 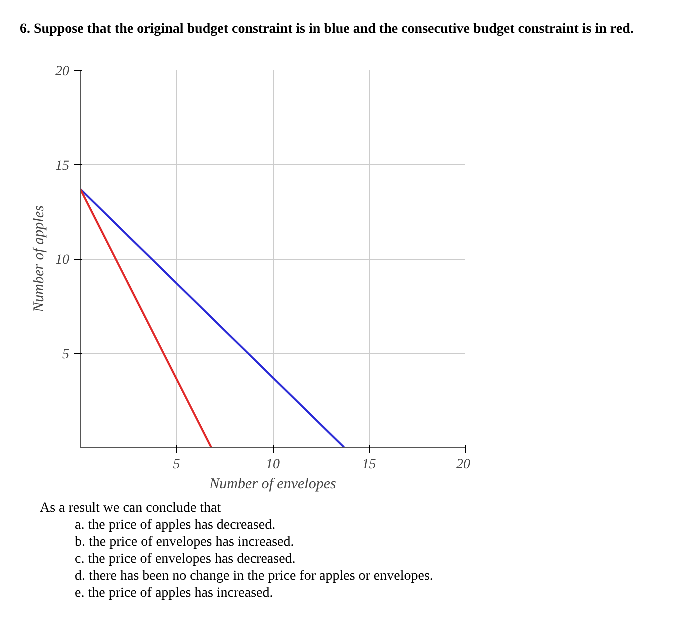 What do you see at coordinates (272, 484) in the screenshot?
I see `x-axis-title: Number of envelopes` at bounding box center [272, 484].